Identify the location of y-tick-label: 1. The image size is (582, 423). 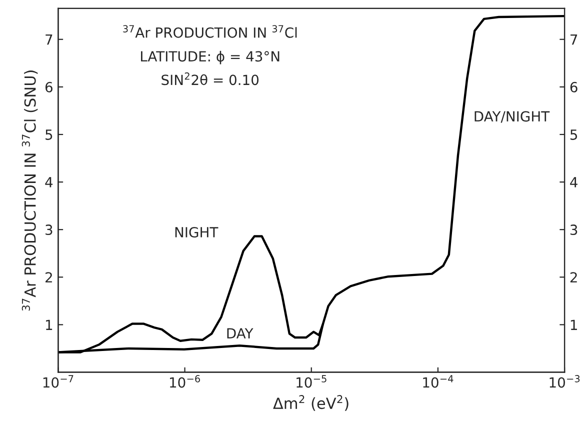
(49, 325).